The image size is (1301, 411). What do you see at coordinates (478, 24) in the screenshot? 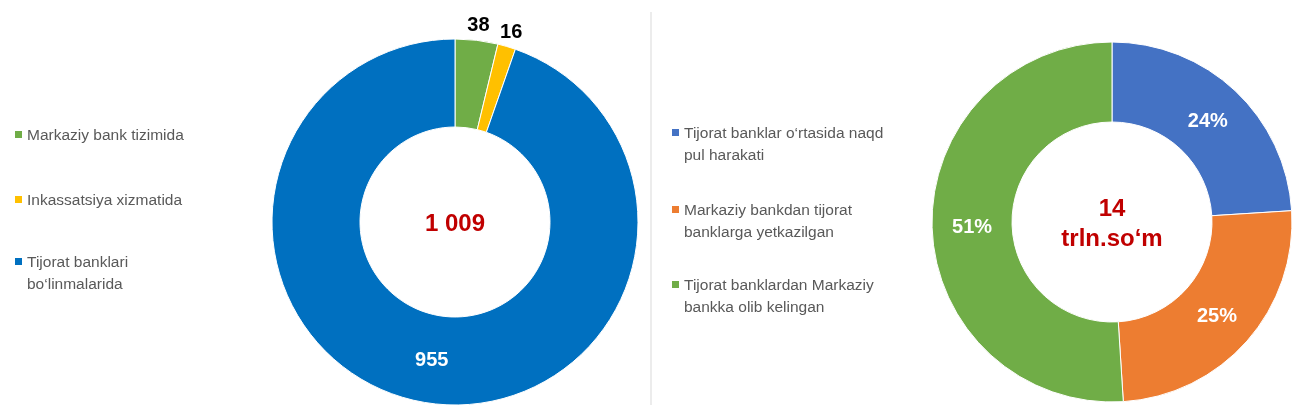
I see `data-label: 38` at bounding box center [478, 24].